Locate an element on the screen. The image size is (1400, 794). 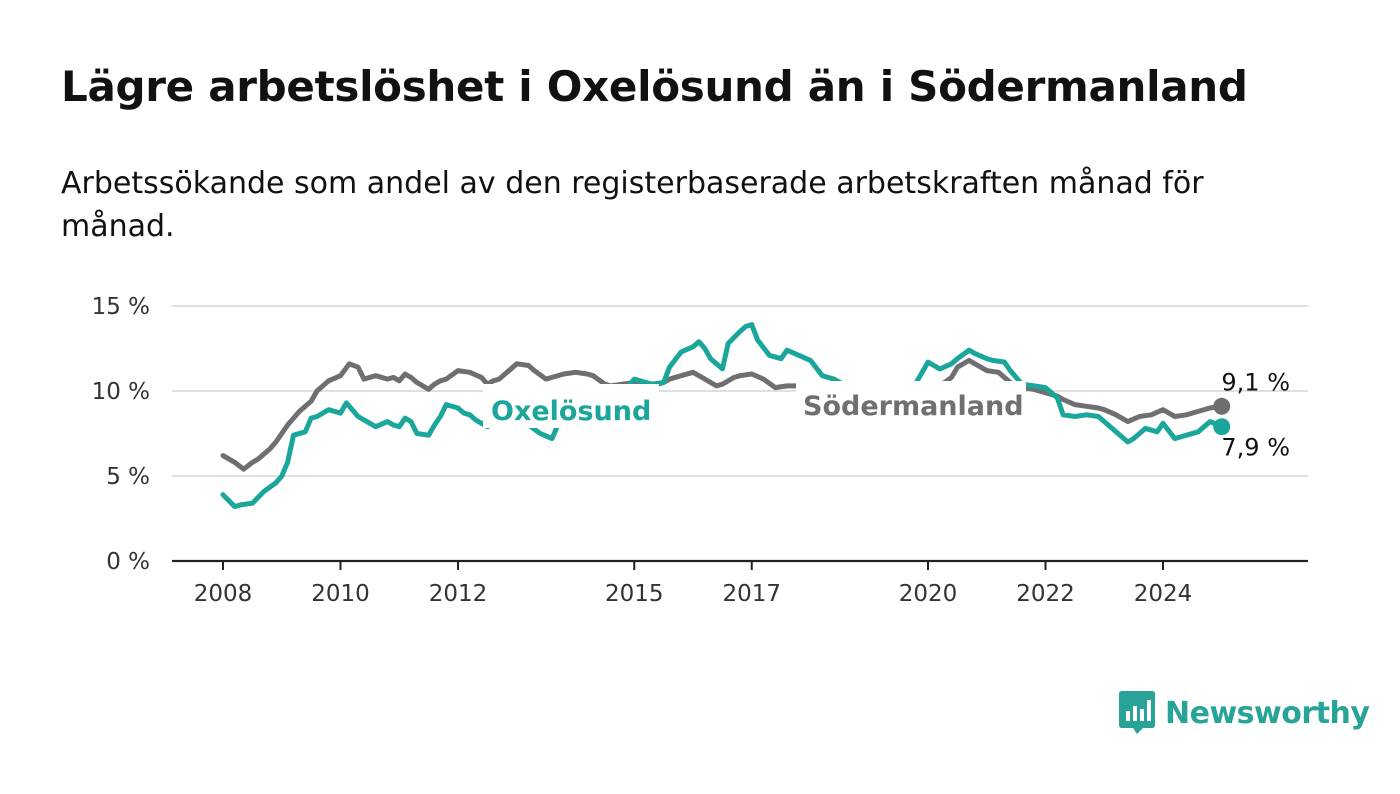
series-line-s-dermanland is located at coordinates (722, 414).